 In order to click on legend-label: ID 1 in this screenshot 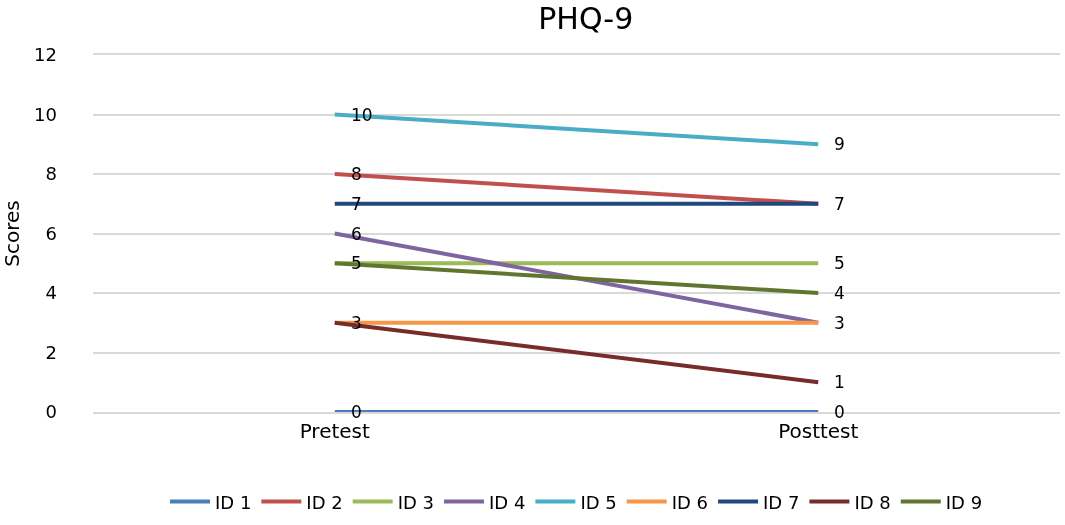, I will do `click(233, 502)`.